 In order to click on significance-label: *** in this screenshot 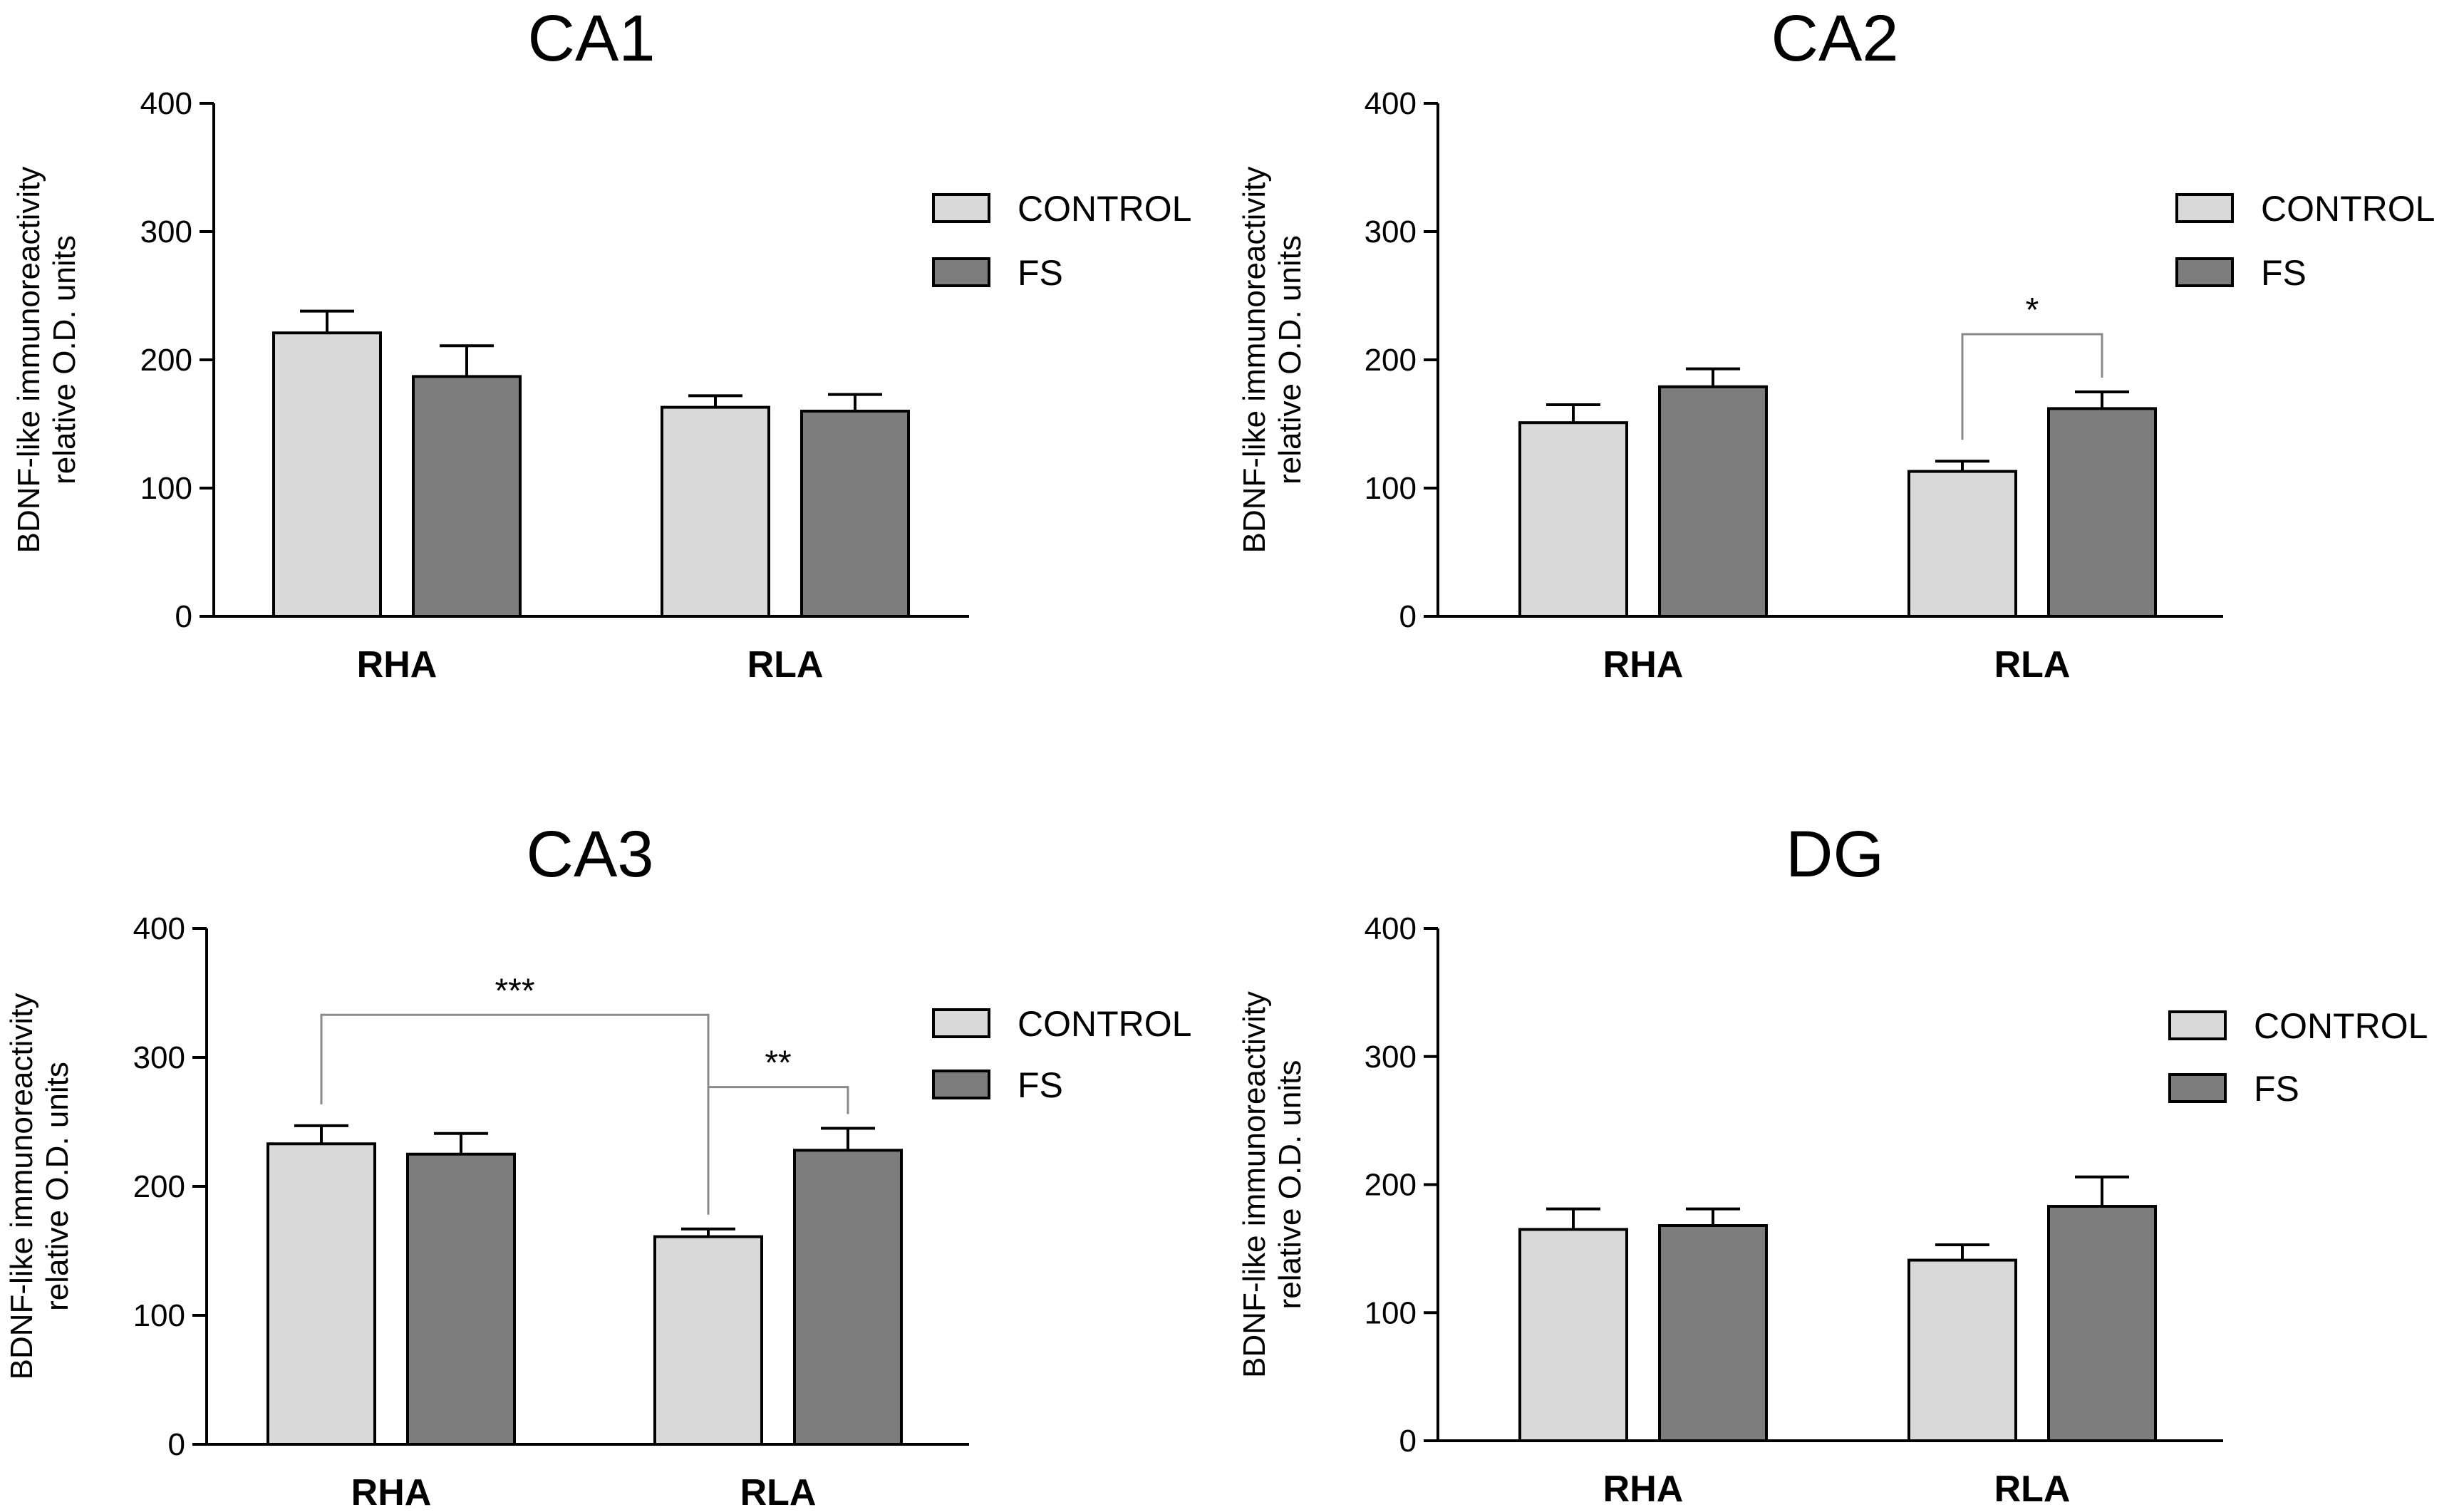, I will do `click(514, 991)`.